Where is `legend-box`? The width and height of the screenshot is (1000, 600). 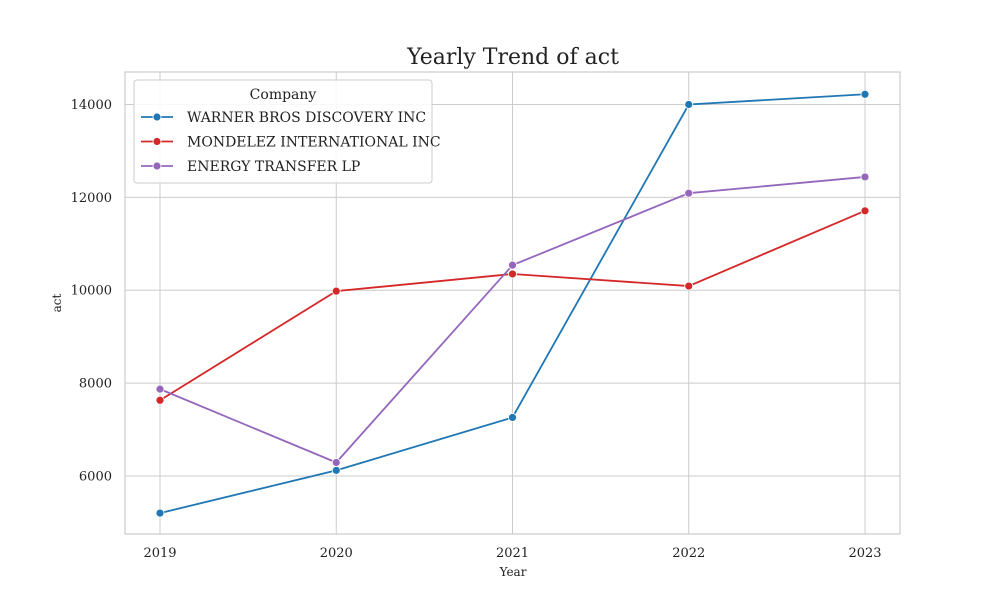
legend-box is located at coordinates (283, 131).